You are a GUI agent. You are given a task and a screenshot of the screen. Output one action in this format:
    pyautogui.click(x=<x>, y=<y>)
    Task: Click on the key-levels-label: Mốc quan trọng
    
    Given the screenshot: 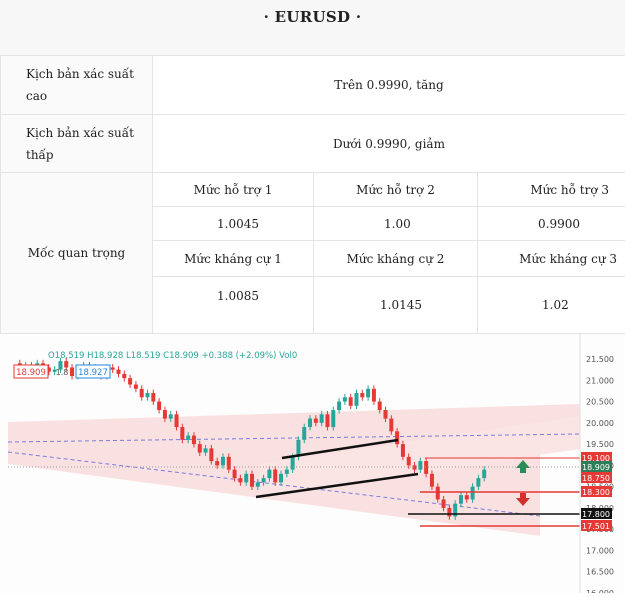 What is the action you would take?
    pyautogui.click(x=77, y=253)
    